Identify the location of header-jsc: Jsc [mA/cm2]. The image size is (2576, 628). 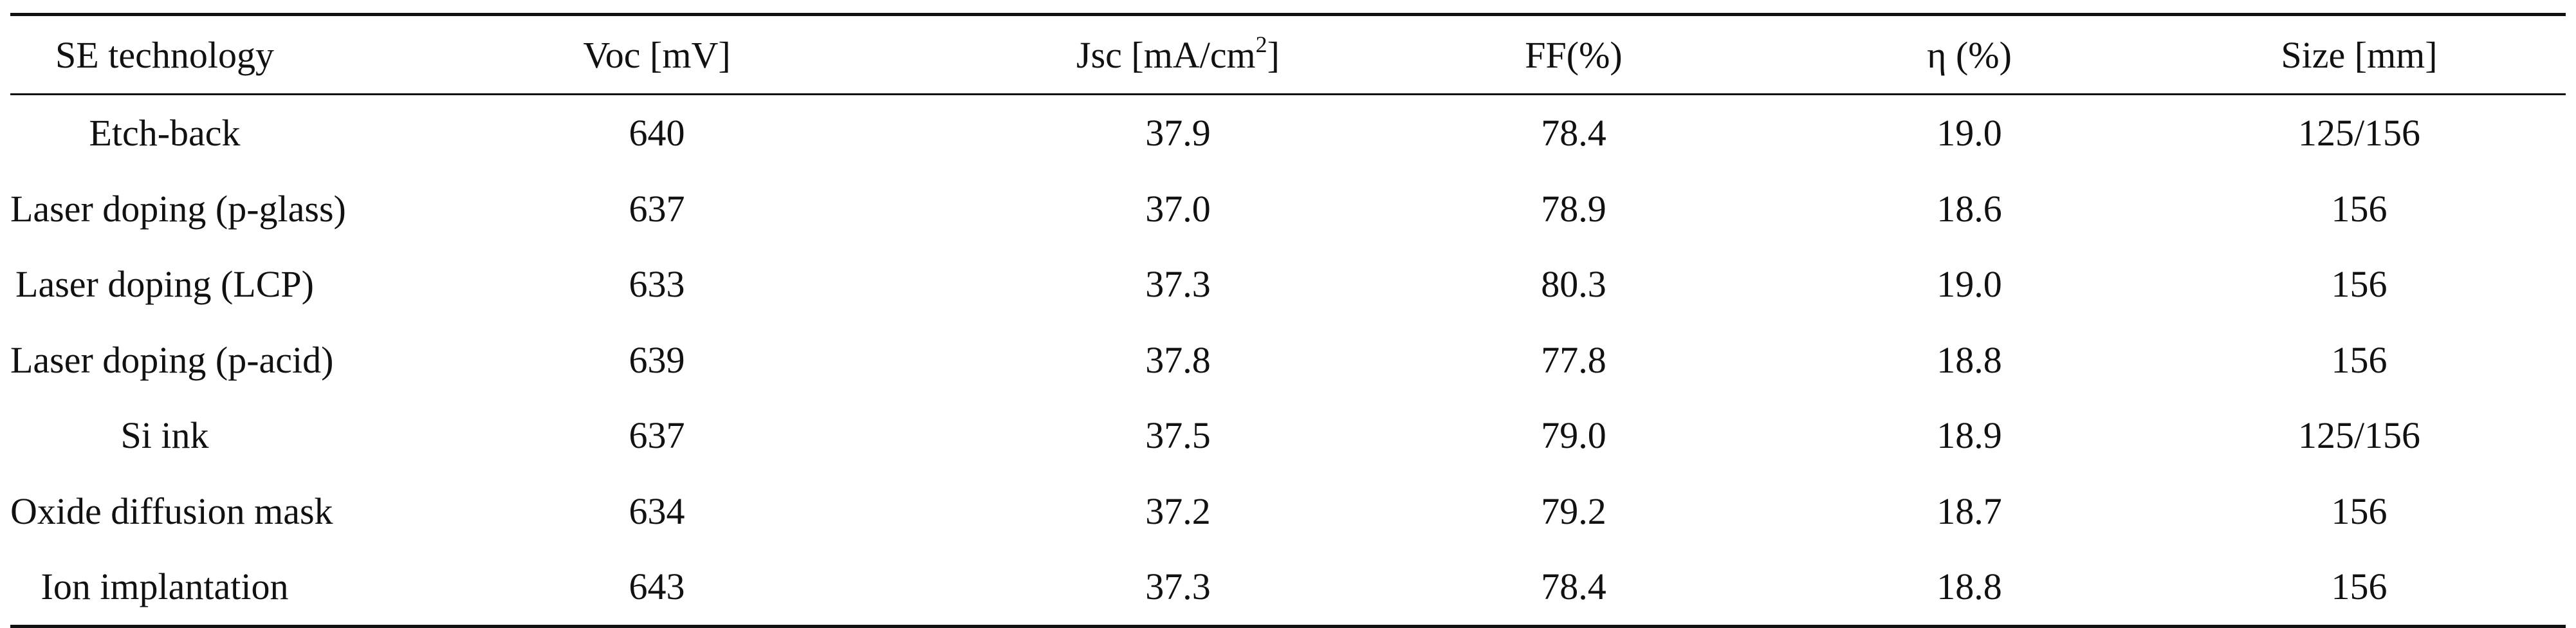
(1178, 55).